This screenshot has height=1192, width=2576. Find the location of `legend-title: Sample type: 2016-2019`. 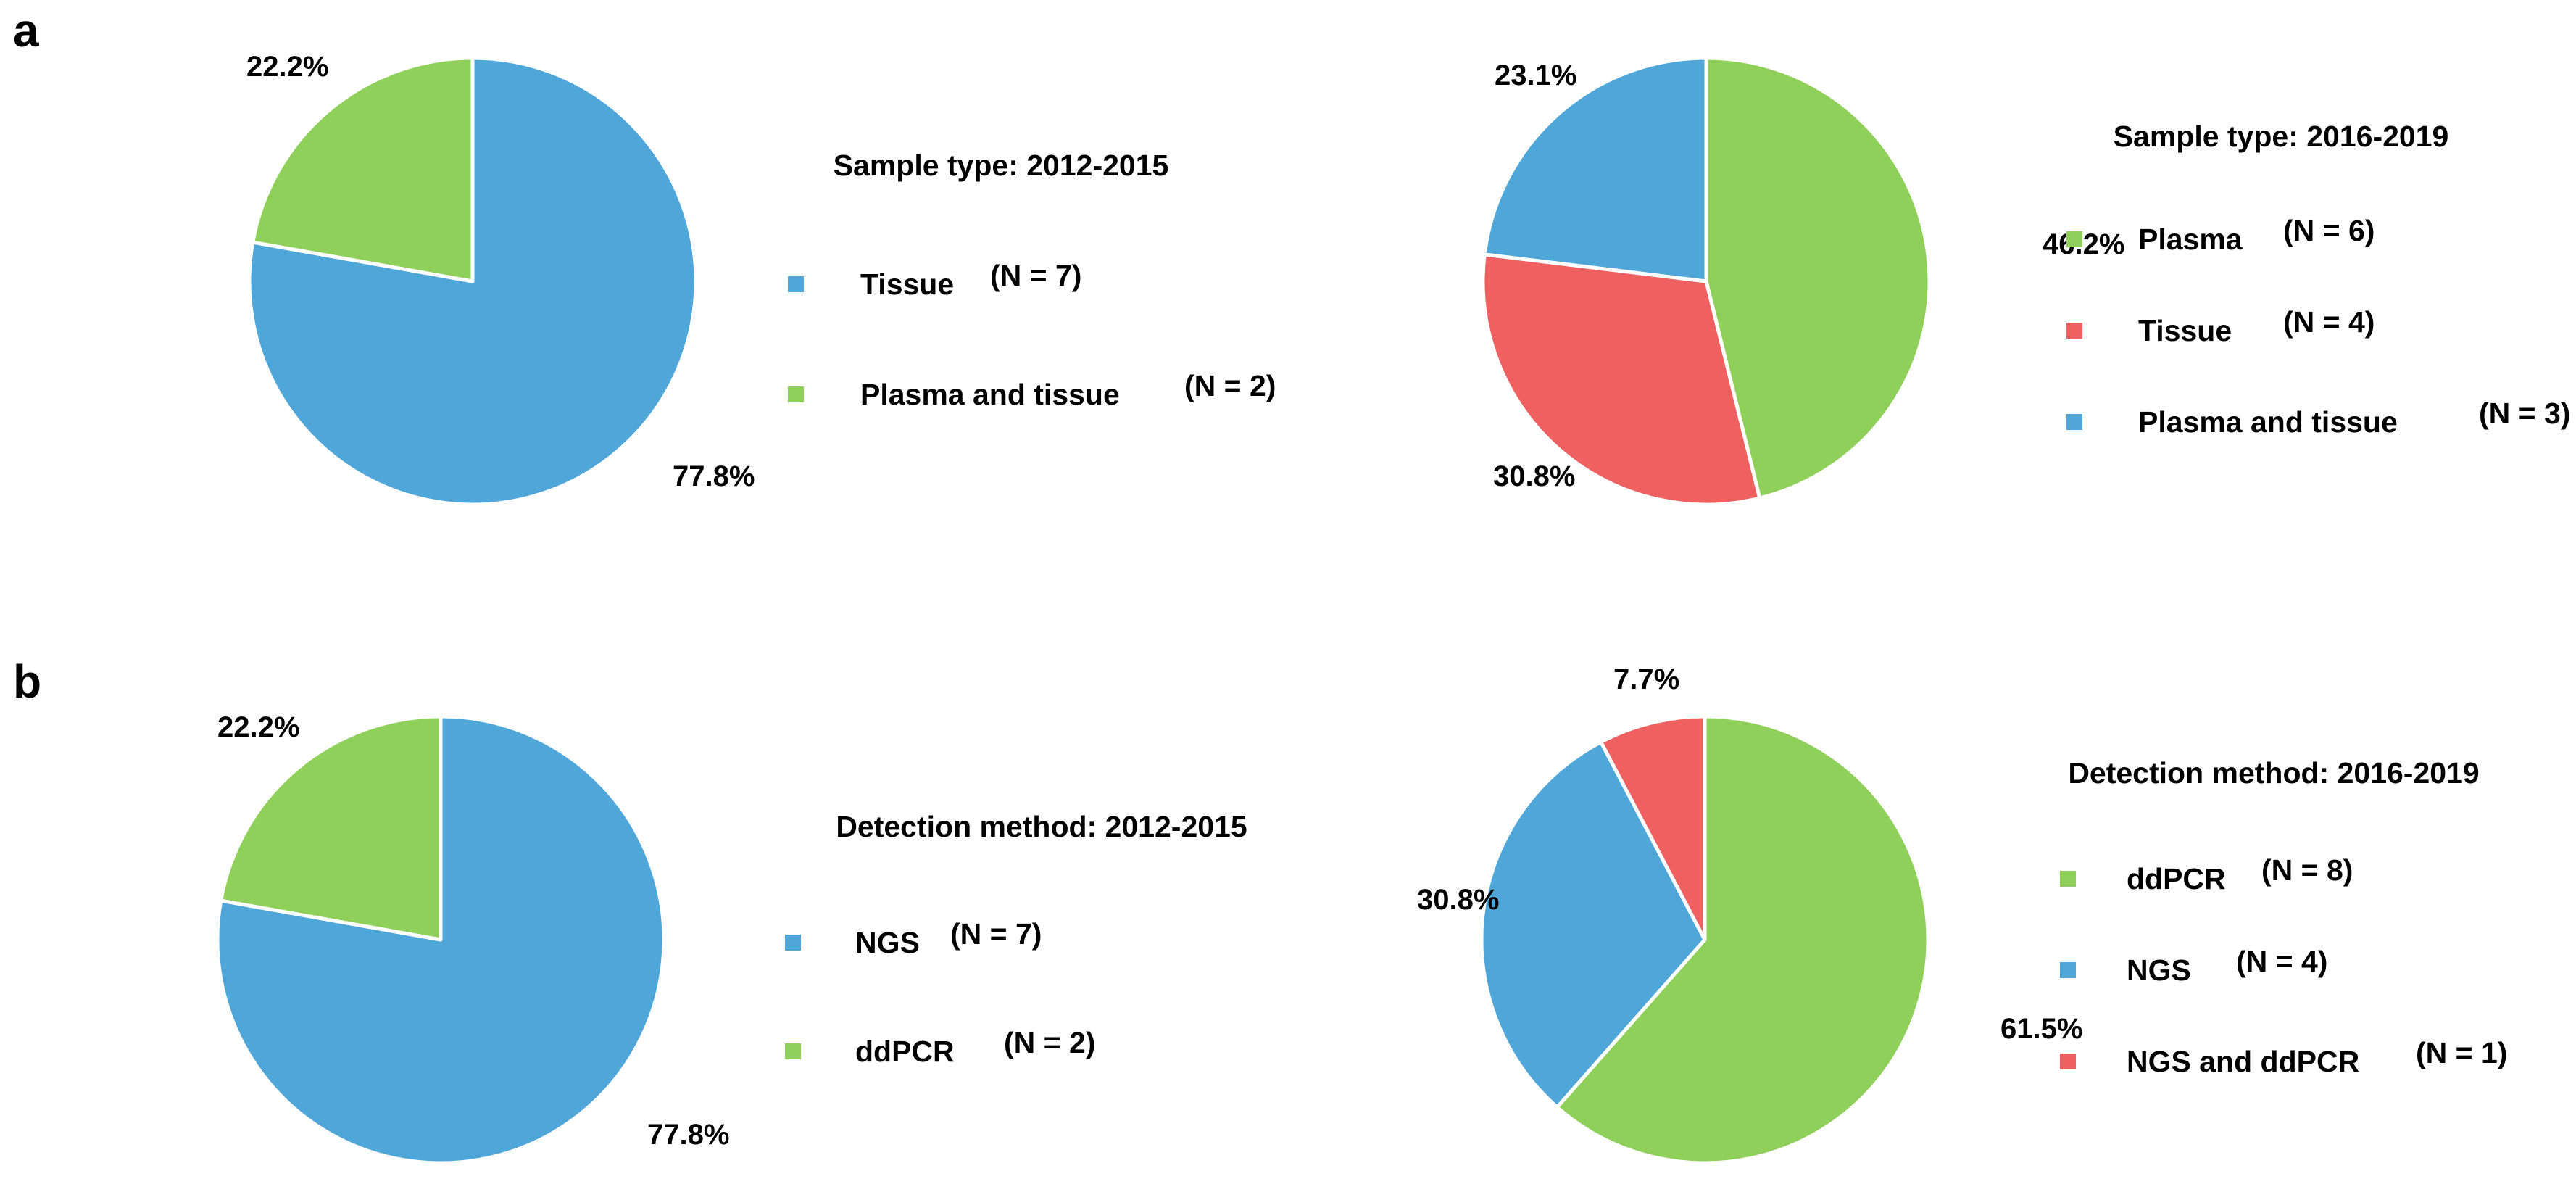

legend-title: Sample type: 2016-2019 is located at coordinates (2281, 136).